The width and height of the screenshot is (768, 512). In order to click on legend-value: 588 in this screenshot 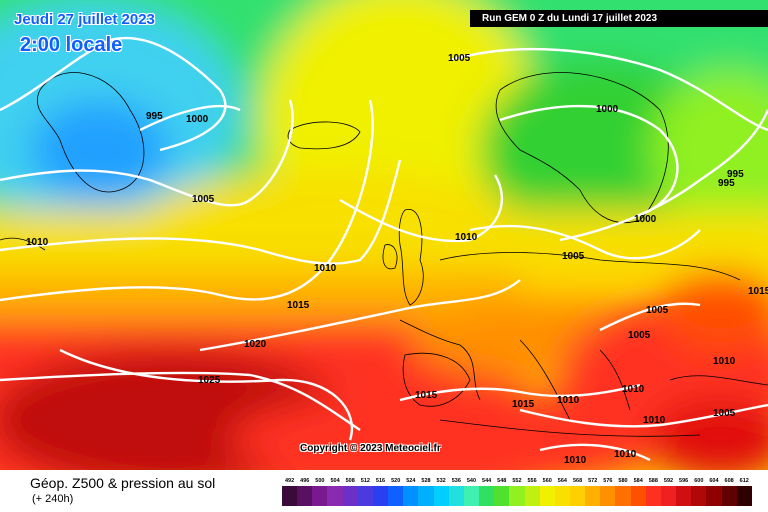, I will do `click(653, 481)`.